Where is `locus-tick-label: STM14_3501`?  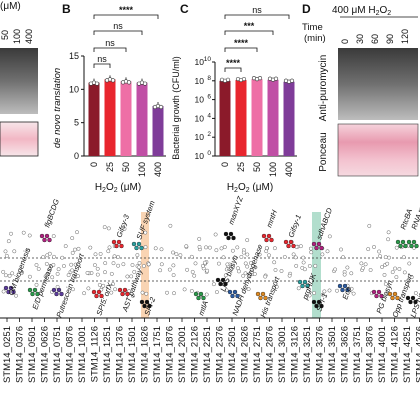 locus-tick-label: STM14_3501 is located at coordinates (332, 354).